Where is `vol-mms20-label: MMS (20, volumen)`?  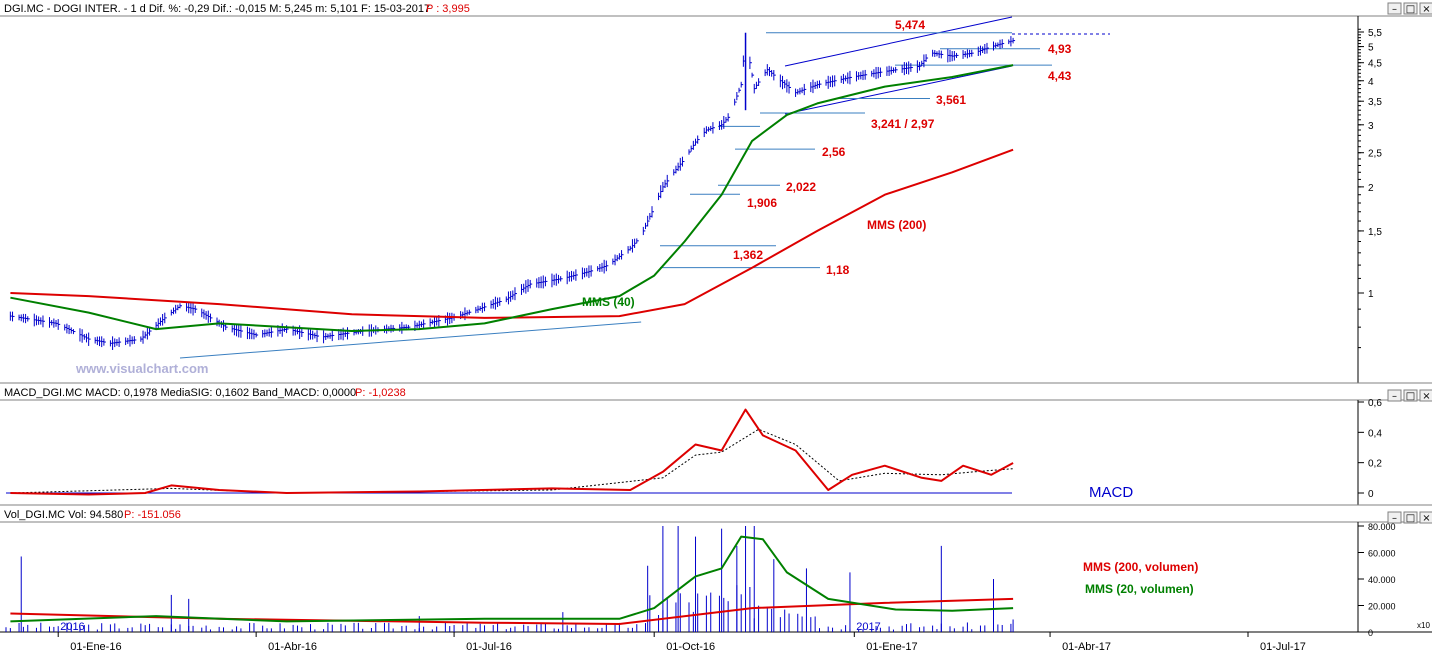 vol-mms20-label: MMS (20, volumen) is located at coordinates (1139, 589).